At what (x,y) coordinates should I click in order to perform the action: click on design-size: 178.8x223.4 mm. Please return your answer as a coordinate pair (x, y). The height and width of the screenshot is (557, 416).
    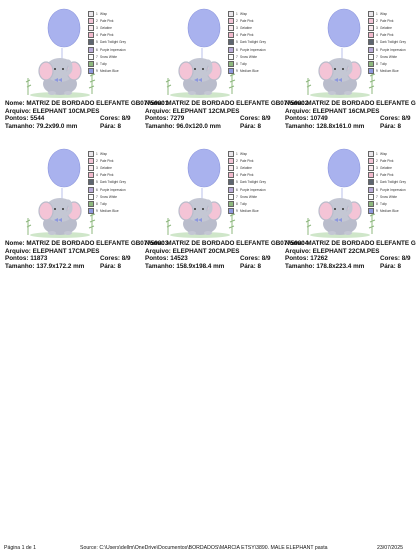
    Looking at the image, I should click on (340, 266).